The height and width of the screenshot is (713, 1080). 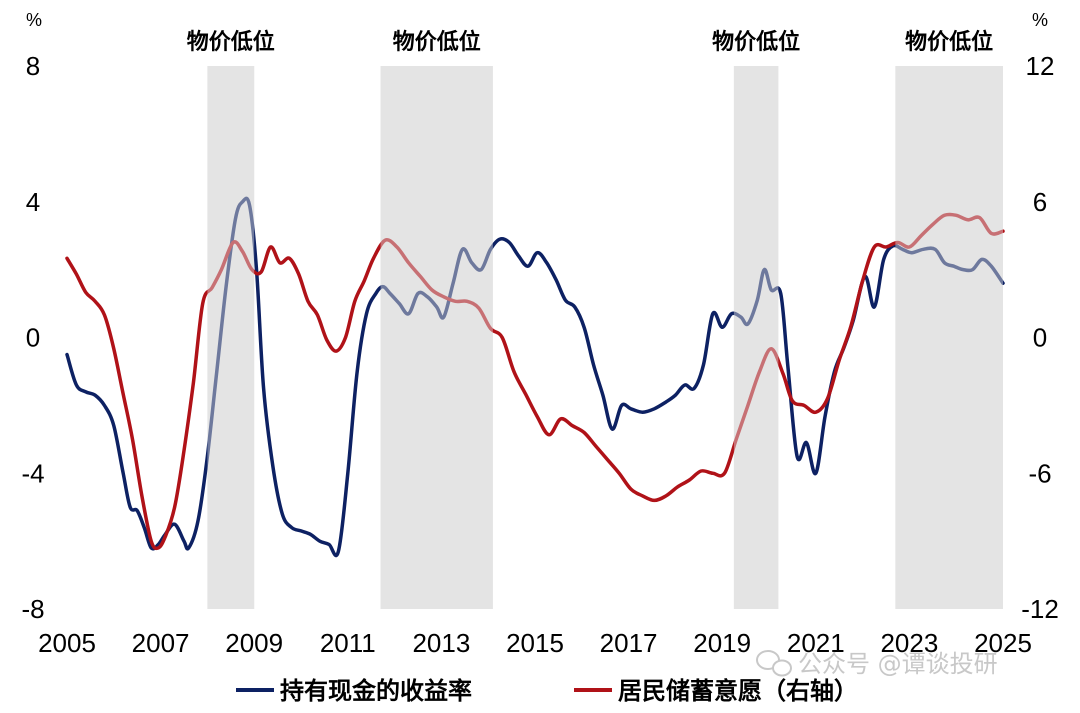 I want to click on watermark: 公众号 @谭谈投研, so click(x=877, y=664).